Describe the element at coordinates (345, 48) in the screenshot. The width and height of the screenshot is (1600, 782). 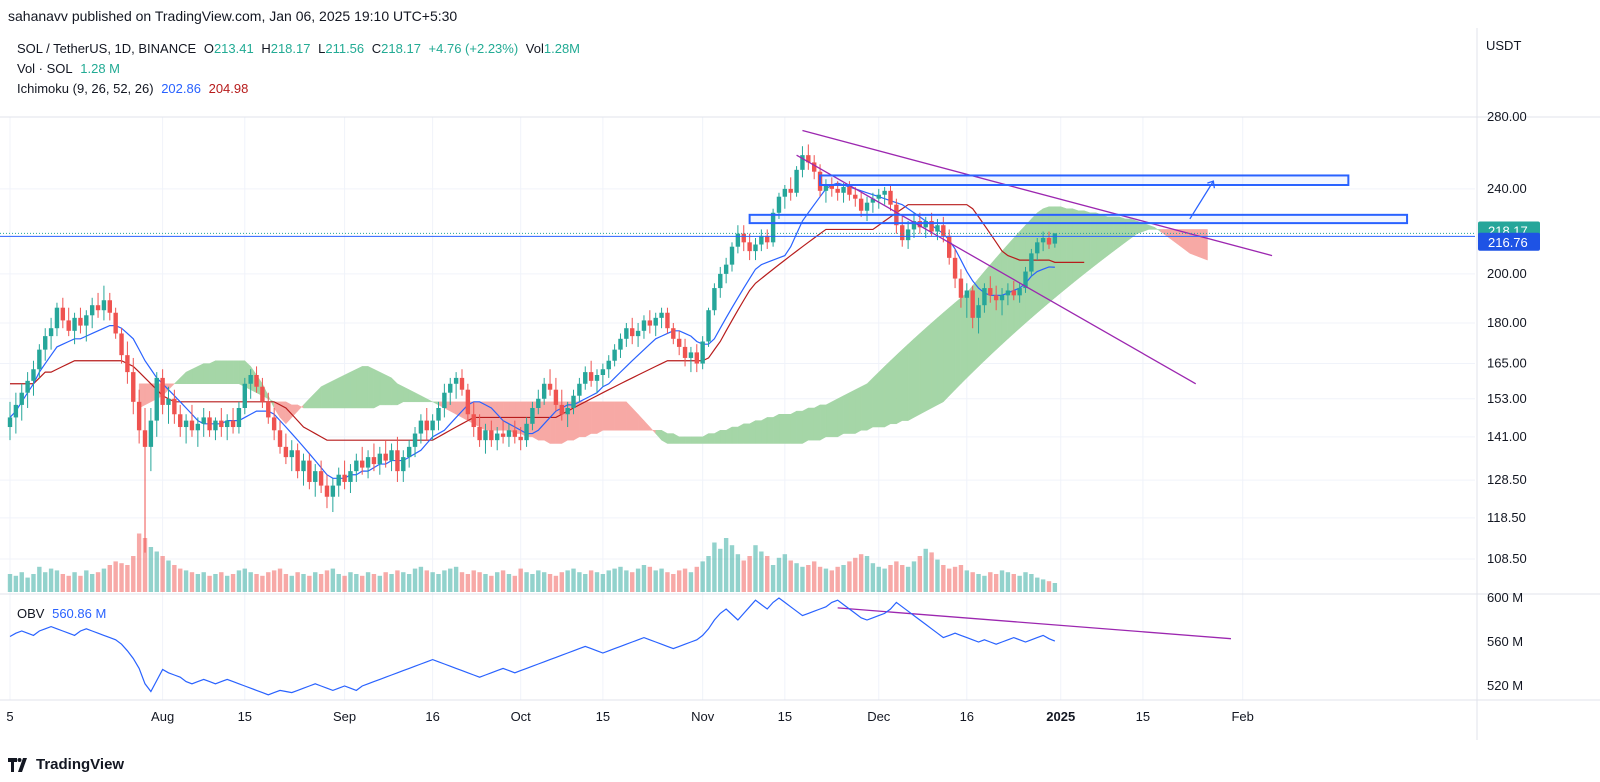
I see `low-value: 211.56` at that location.